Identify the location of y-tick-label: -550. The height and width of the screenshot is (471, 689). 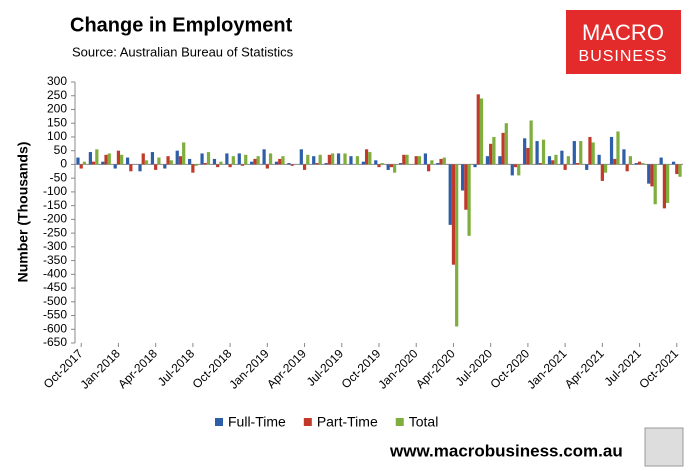
(55, 315).